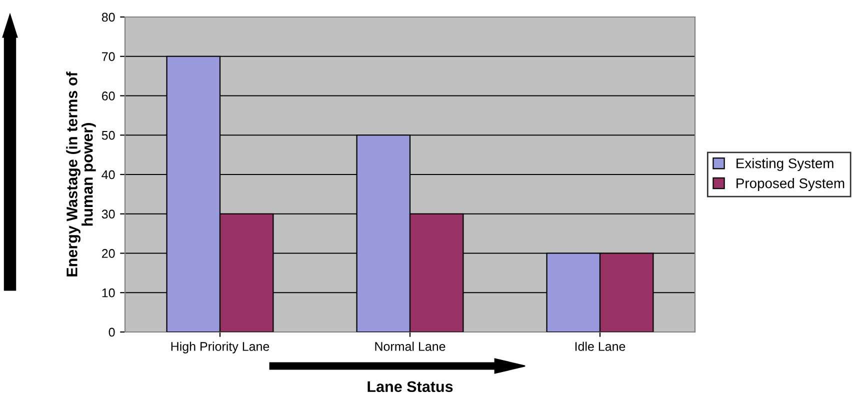 This screenshot has width=866, height=400. What do you see at coordinates (111, 332) in the screenshot?
I see `y-tick-label: 0` at bounding box center [111, 332].